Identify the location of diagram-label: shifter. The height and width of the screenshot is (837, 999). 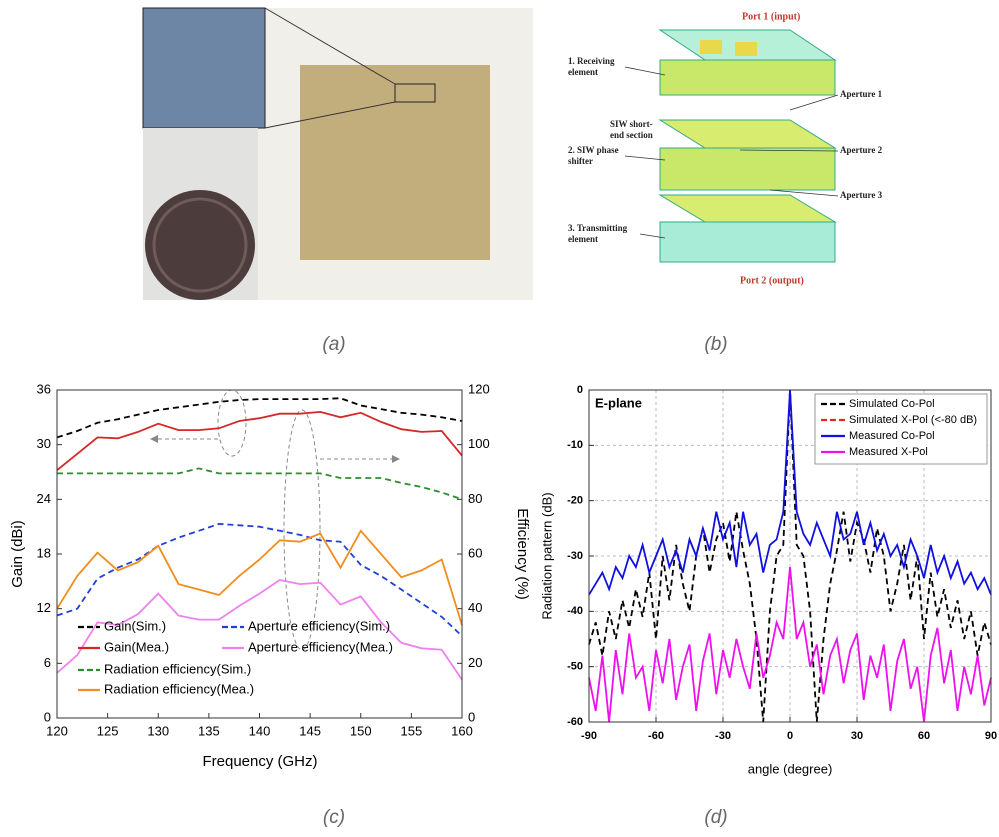
(580, 161).